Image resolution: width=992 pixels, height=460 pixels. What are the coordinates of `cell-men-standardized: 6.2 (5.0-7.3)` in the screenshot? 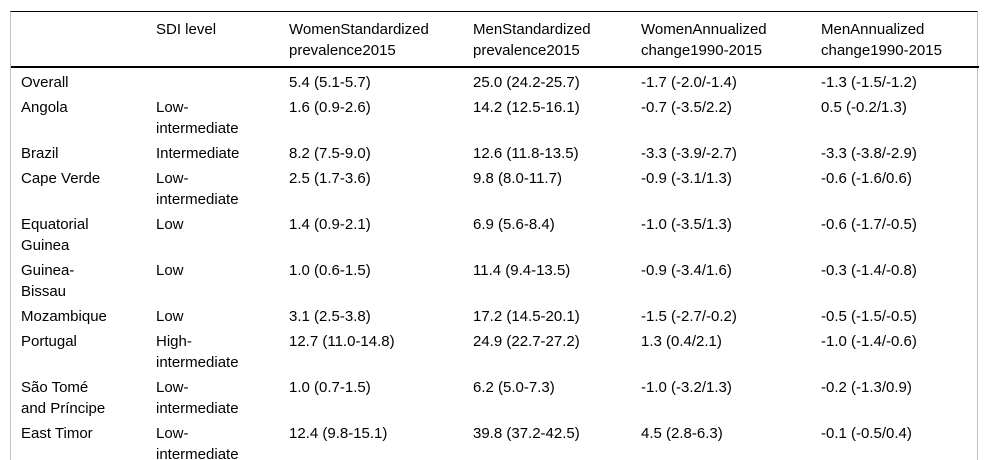 It's located at (514, 387).